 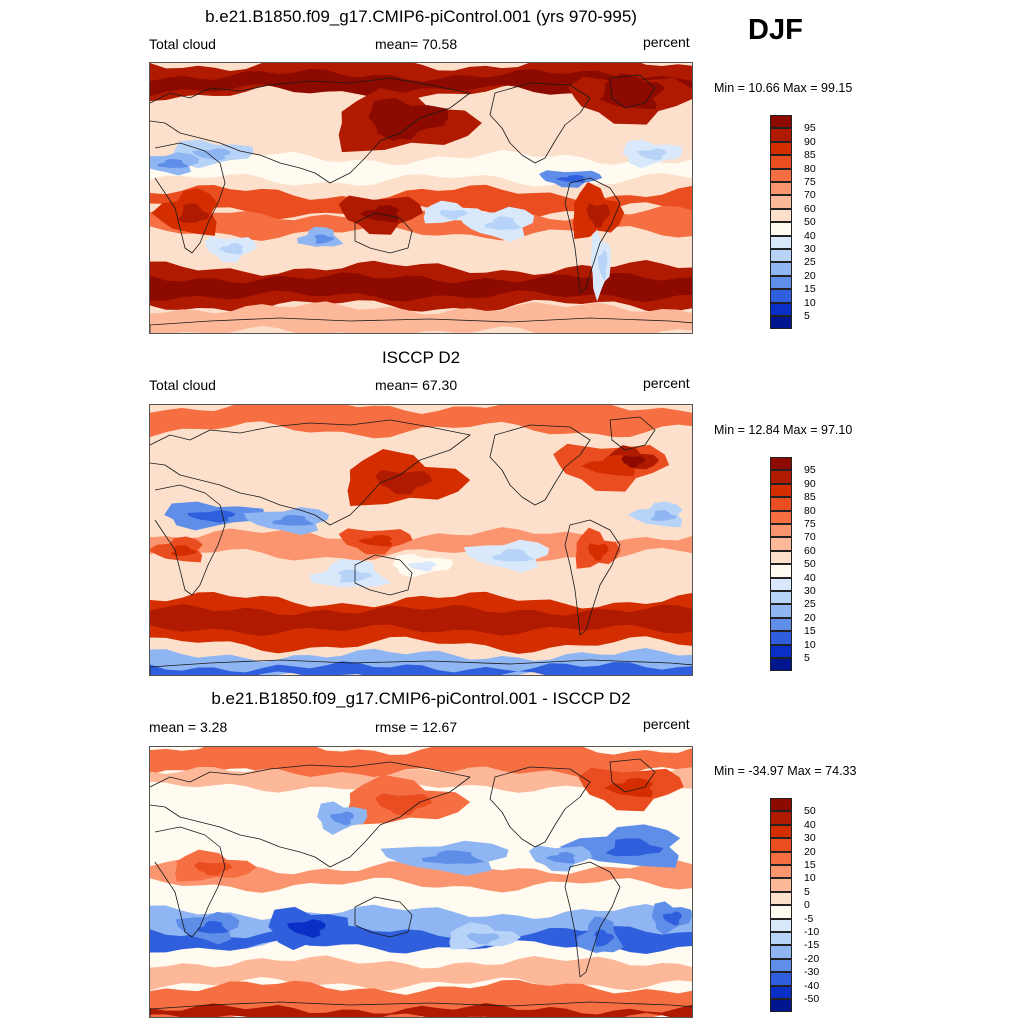 I want to click on panel-3-map-field, so click(x=421, y=882).